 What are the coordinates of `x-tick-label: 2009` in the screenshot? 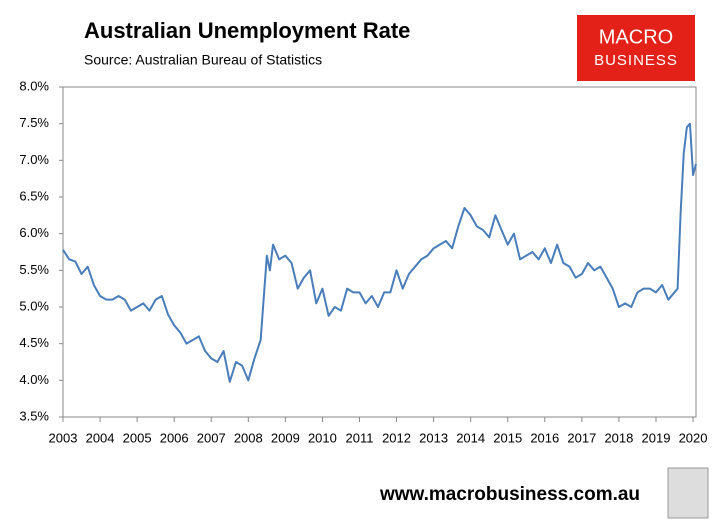 It's located at (285, 437).